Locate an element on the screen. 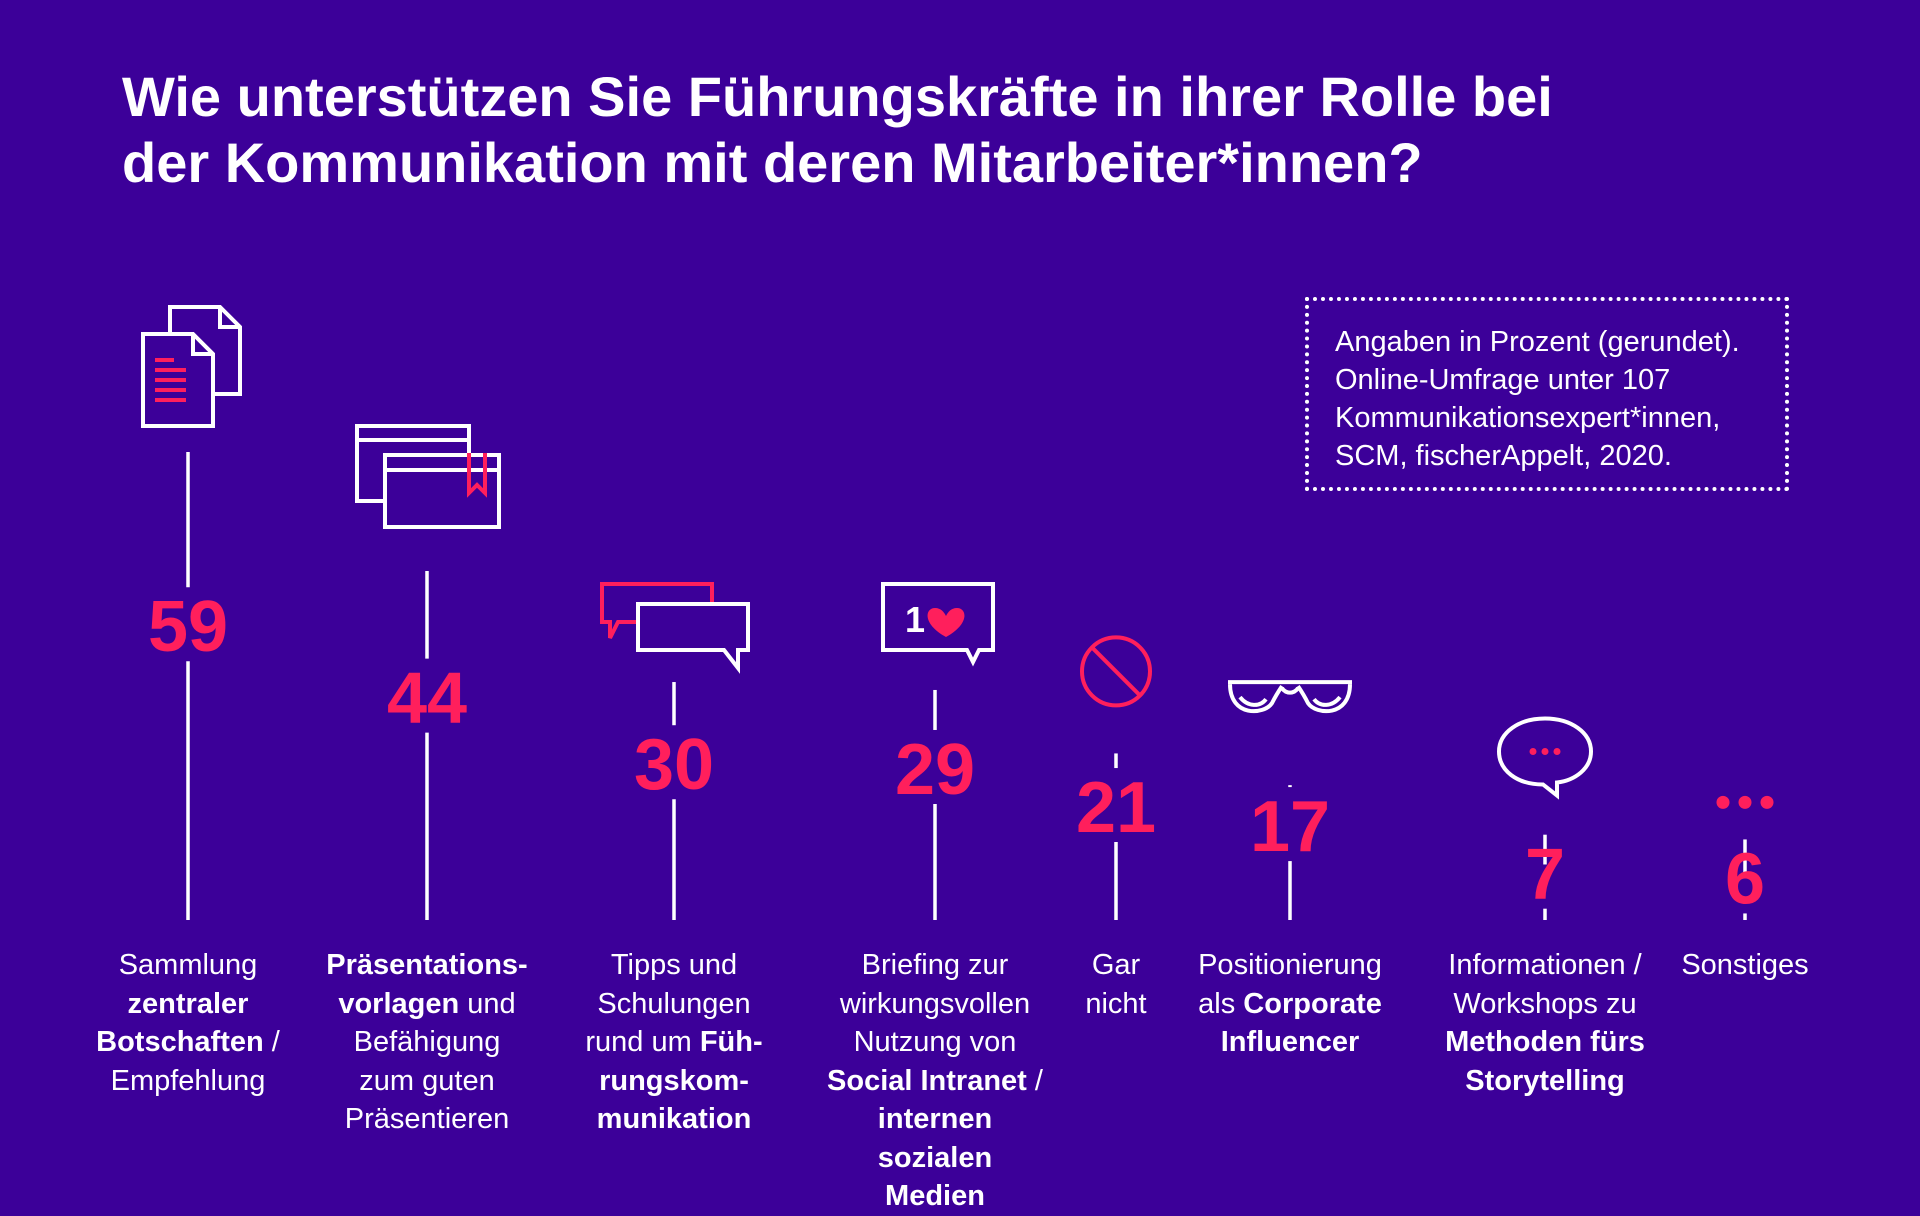  like-notification-icon: 1 is located at coordinates (938, 624).